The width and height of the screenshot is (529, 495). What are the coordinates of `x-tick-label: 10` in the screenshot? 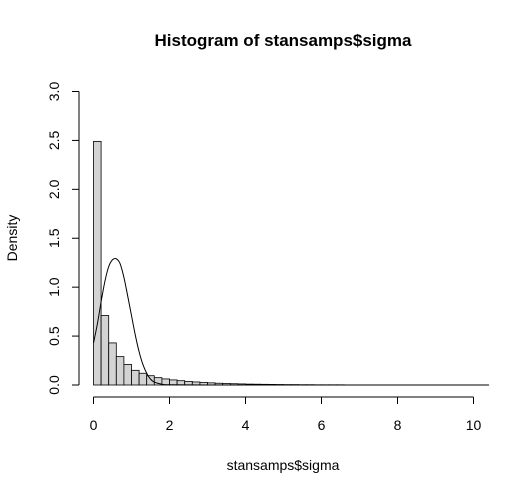 It's located at (474, 425).